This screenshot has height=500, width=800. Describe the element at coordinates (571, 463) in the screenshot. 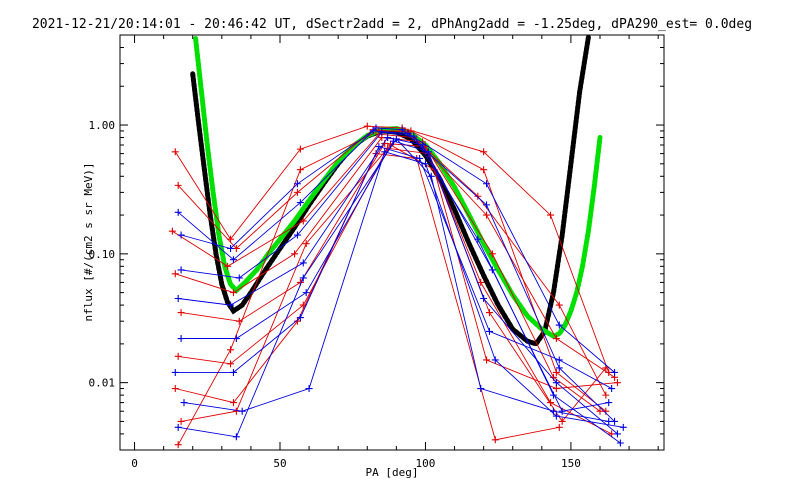

I see `x-tick-label: 150` at that location.